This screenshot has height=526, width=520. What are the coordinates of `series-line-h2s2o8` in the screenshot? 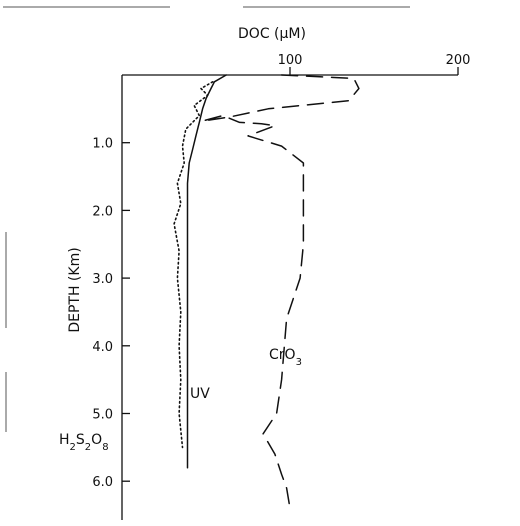 It's located at (193, 265).